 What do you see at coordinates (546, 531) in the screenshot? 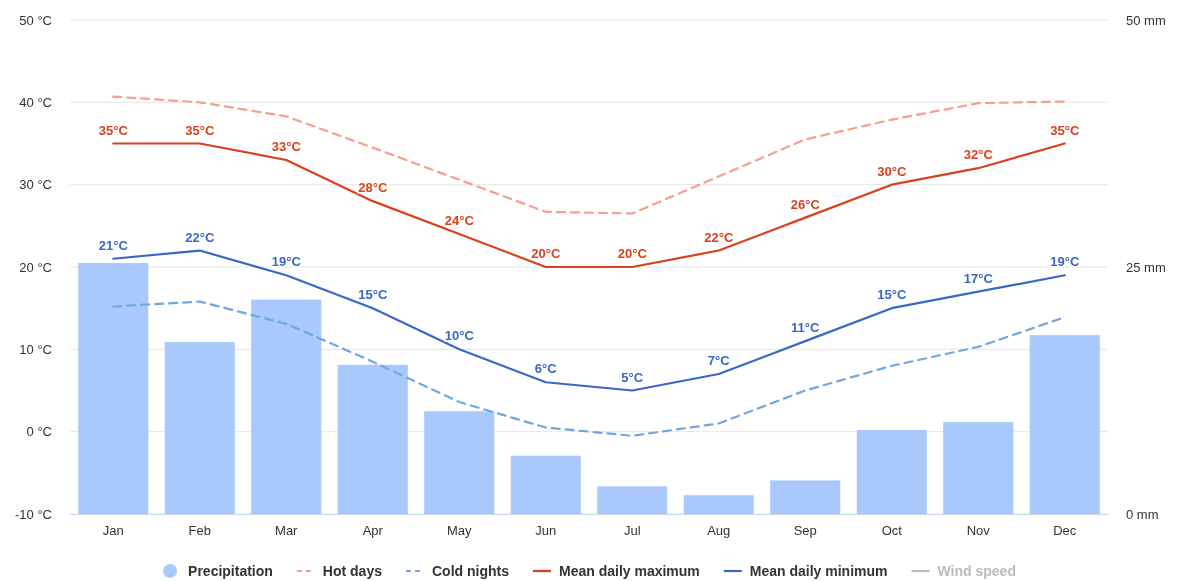
I see `x-tick-label: Jun` at bounding box center [546, 531].